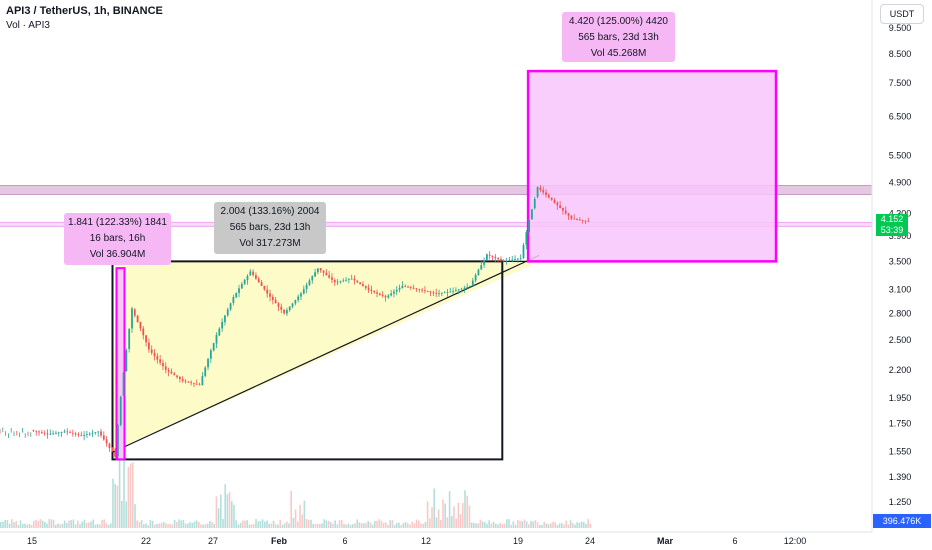  What do you see at coordinates (28, 25) in the screenshot?
I see `volume-indicator-label: Vol · API3` at bounding box center [28, 25].